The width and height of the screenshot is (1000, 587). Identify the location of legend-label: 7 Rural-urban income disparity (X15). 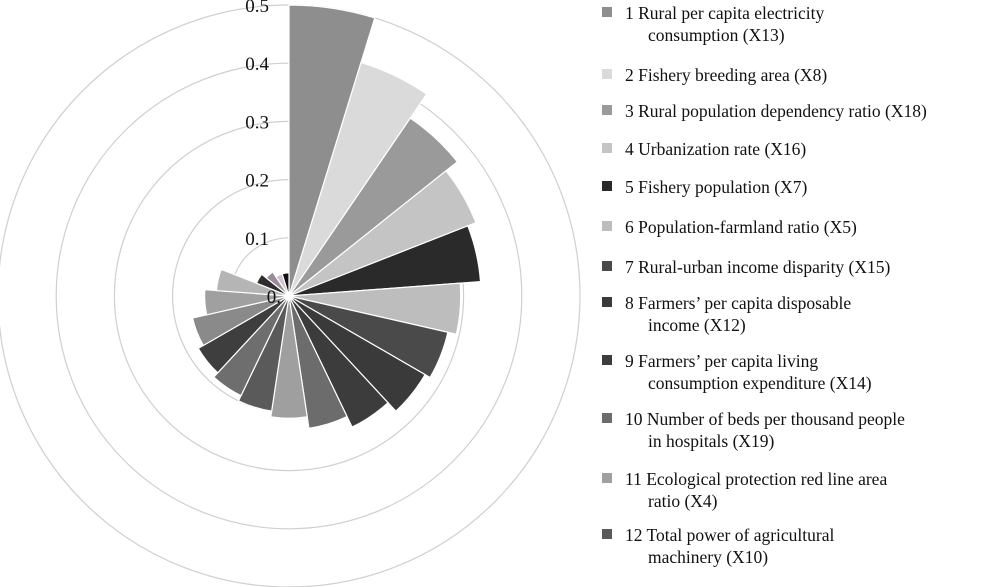
(758, 267).